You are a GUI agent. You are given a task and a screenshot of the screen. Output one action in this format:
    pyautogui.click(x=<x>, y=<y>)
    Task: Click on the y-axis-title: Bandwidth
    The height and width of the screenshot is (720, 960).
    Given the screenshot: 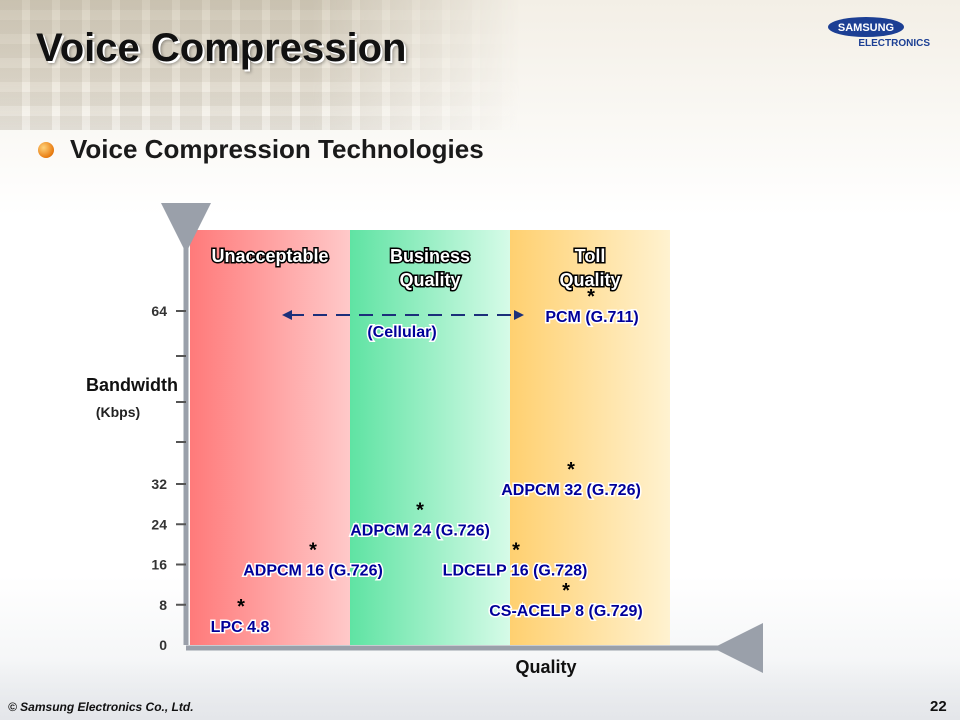 What is the action you would take?
    pyautogui.click(x=132, y=385)
    